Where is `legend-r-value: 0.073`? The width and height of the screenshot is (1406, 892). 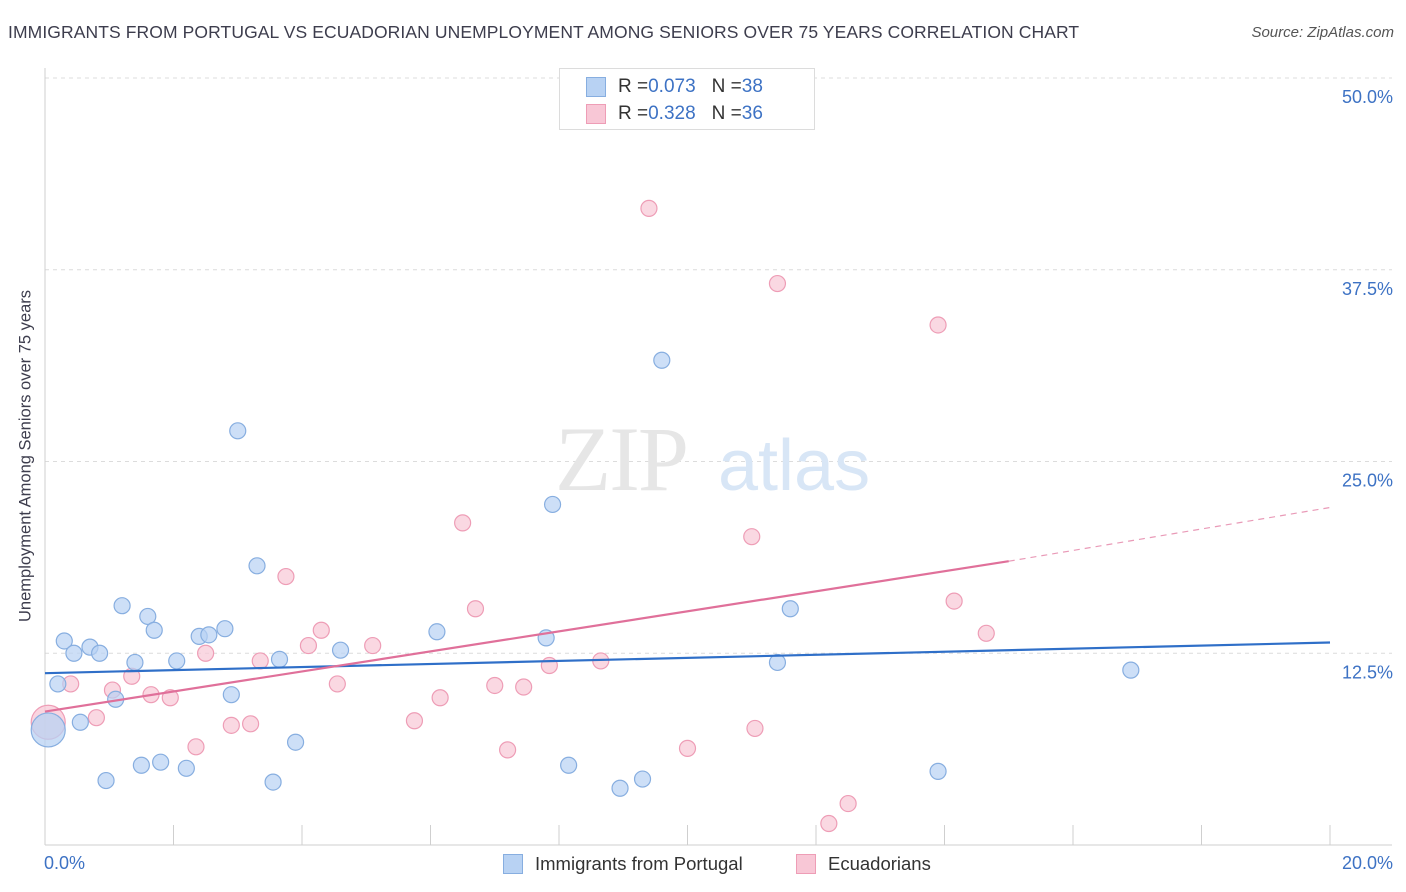
legend-r-value: 0.073 is located at coordinates (672, 86).